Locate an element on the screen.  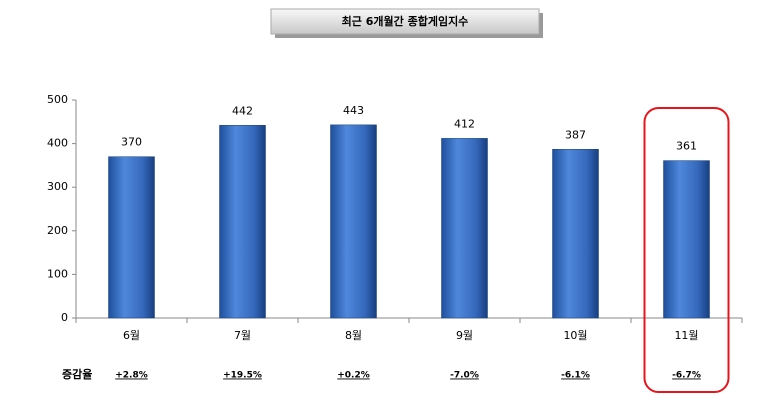
y-tick-label: 200 is located at coordinates (57, 230).